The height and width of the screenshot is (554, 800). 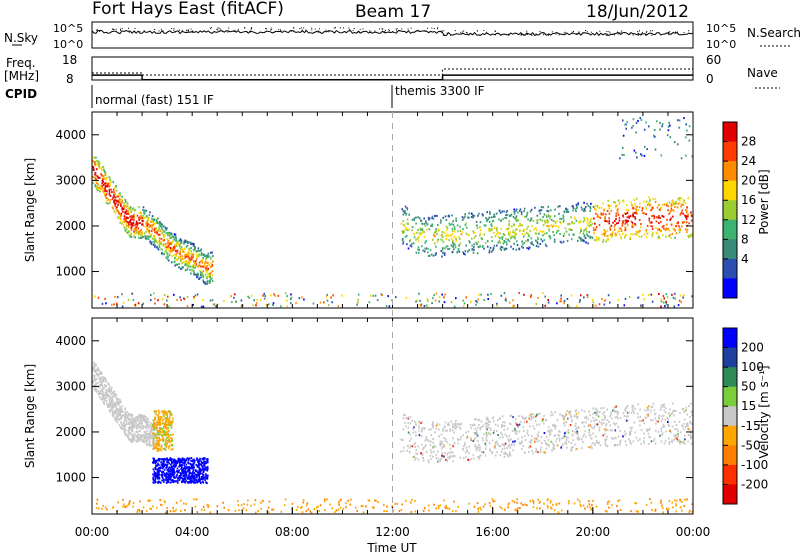 I want to click on colorbar-tick-label: 4, so click(x=745, y=259).